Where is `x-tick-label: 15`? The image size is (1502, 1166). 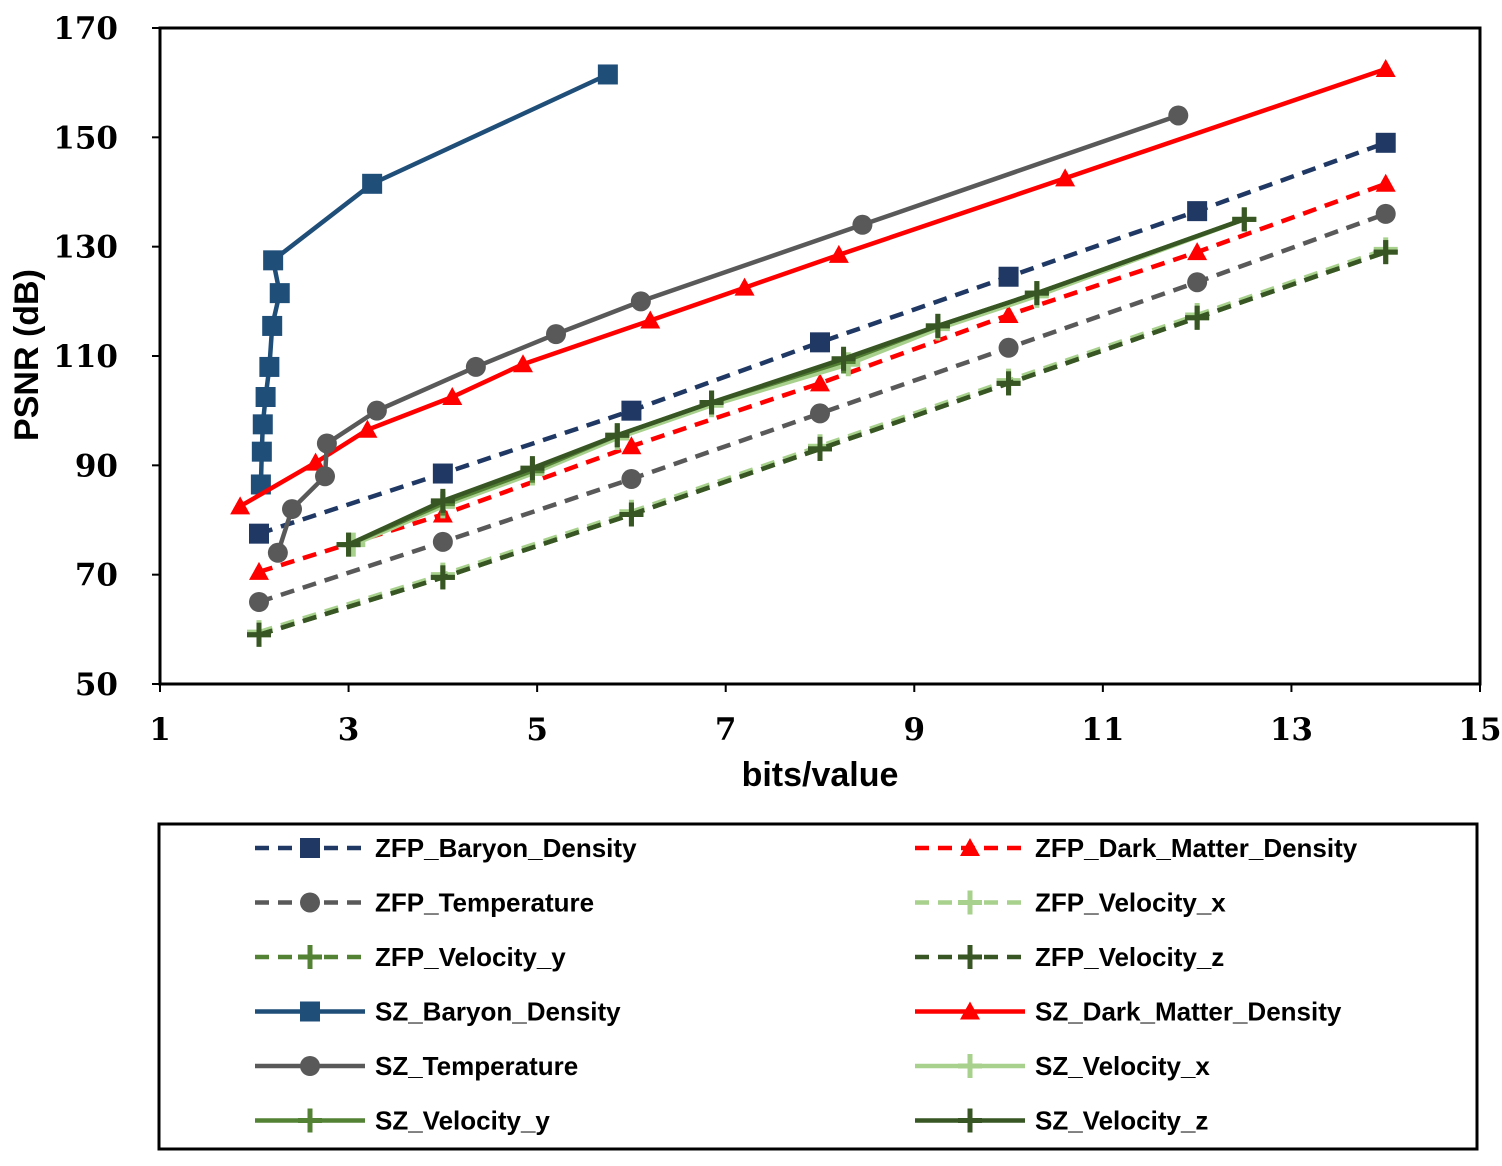
x-tick-label: 15 is located at coordinates (1479, 730).